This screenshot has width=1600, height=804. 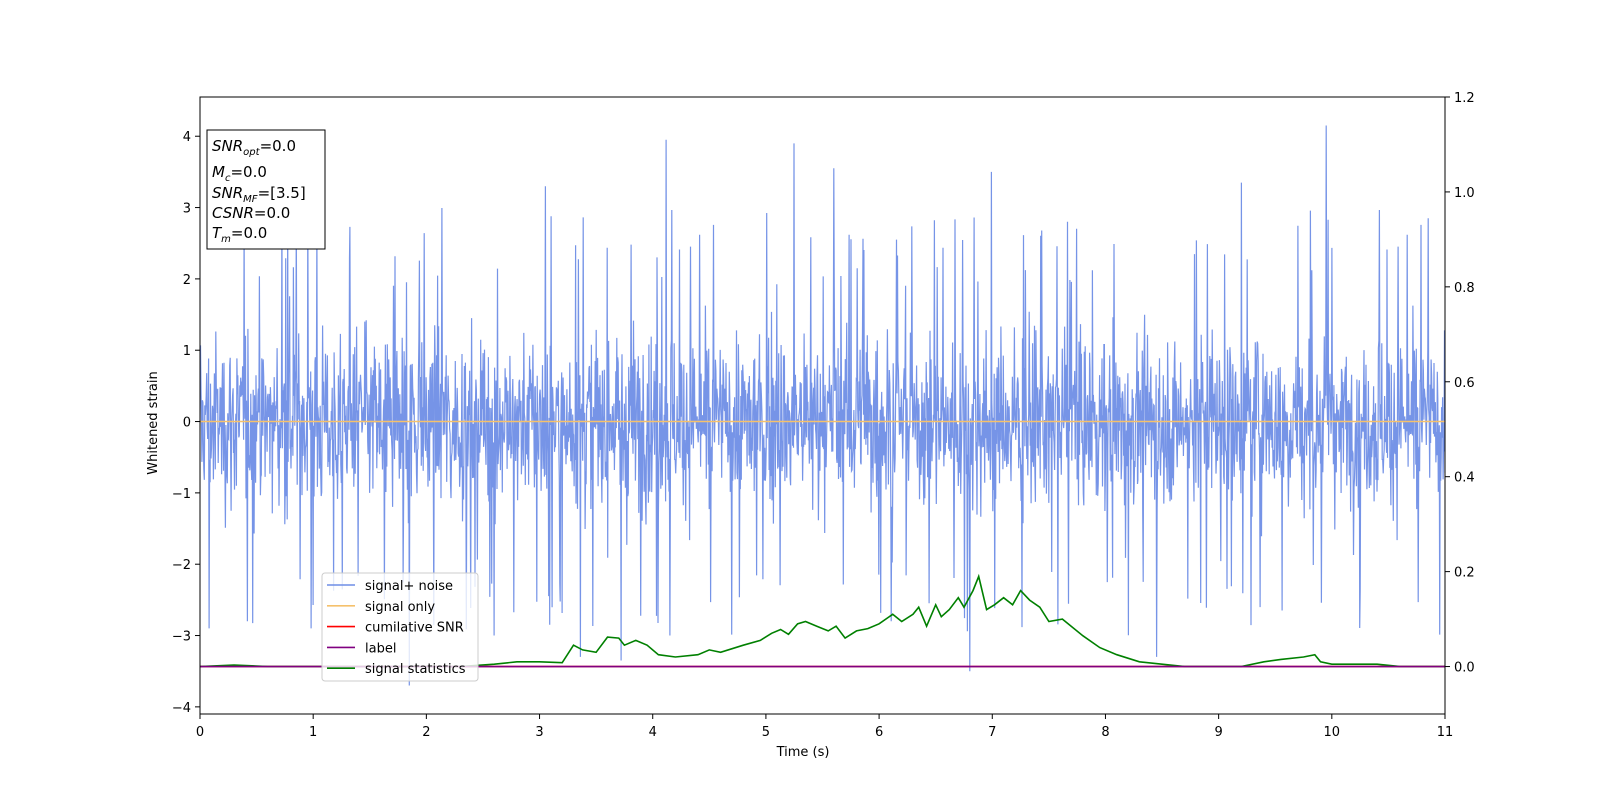 I want to click on legend-frame, so click(x=400, y=627).